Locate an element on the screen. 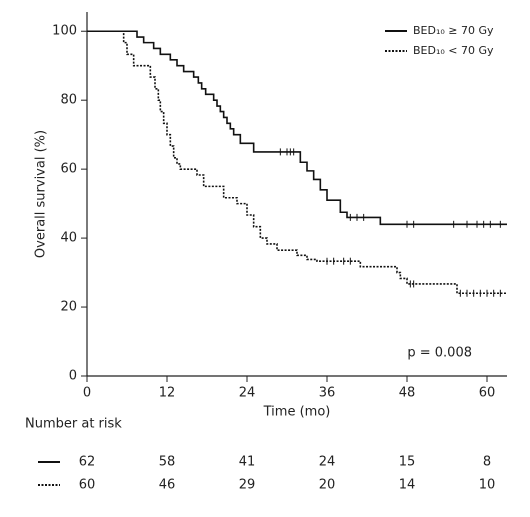  x-tick-label: 36 is located at coordinates (327, 393).